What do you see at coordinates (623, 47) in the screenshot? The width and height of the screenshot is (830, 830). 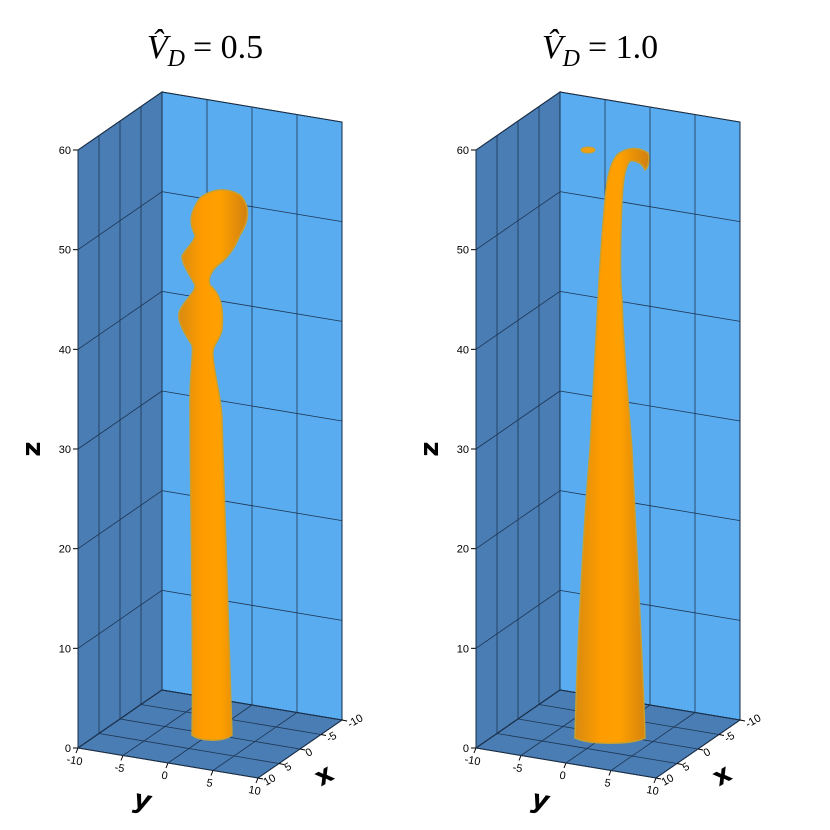 I see `title-rest: = 1.0` at bounding box center [623, 47].